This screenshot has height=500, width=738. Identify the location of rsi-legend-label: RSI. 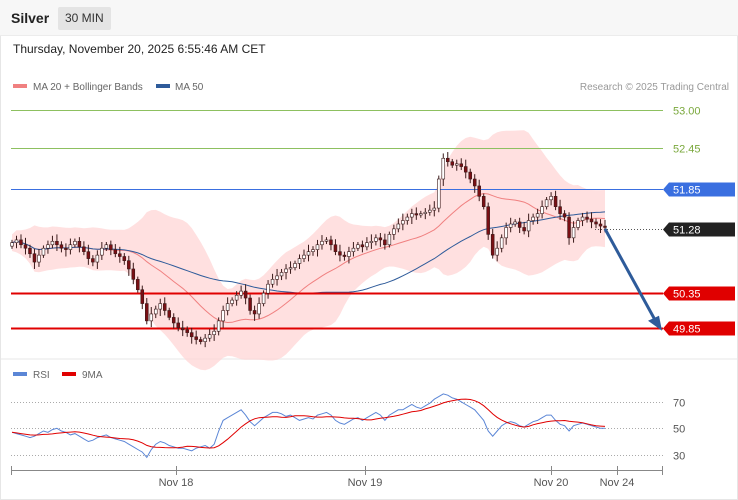
(41, 375).